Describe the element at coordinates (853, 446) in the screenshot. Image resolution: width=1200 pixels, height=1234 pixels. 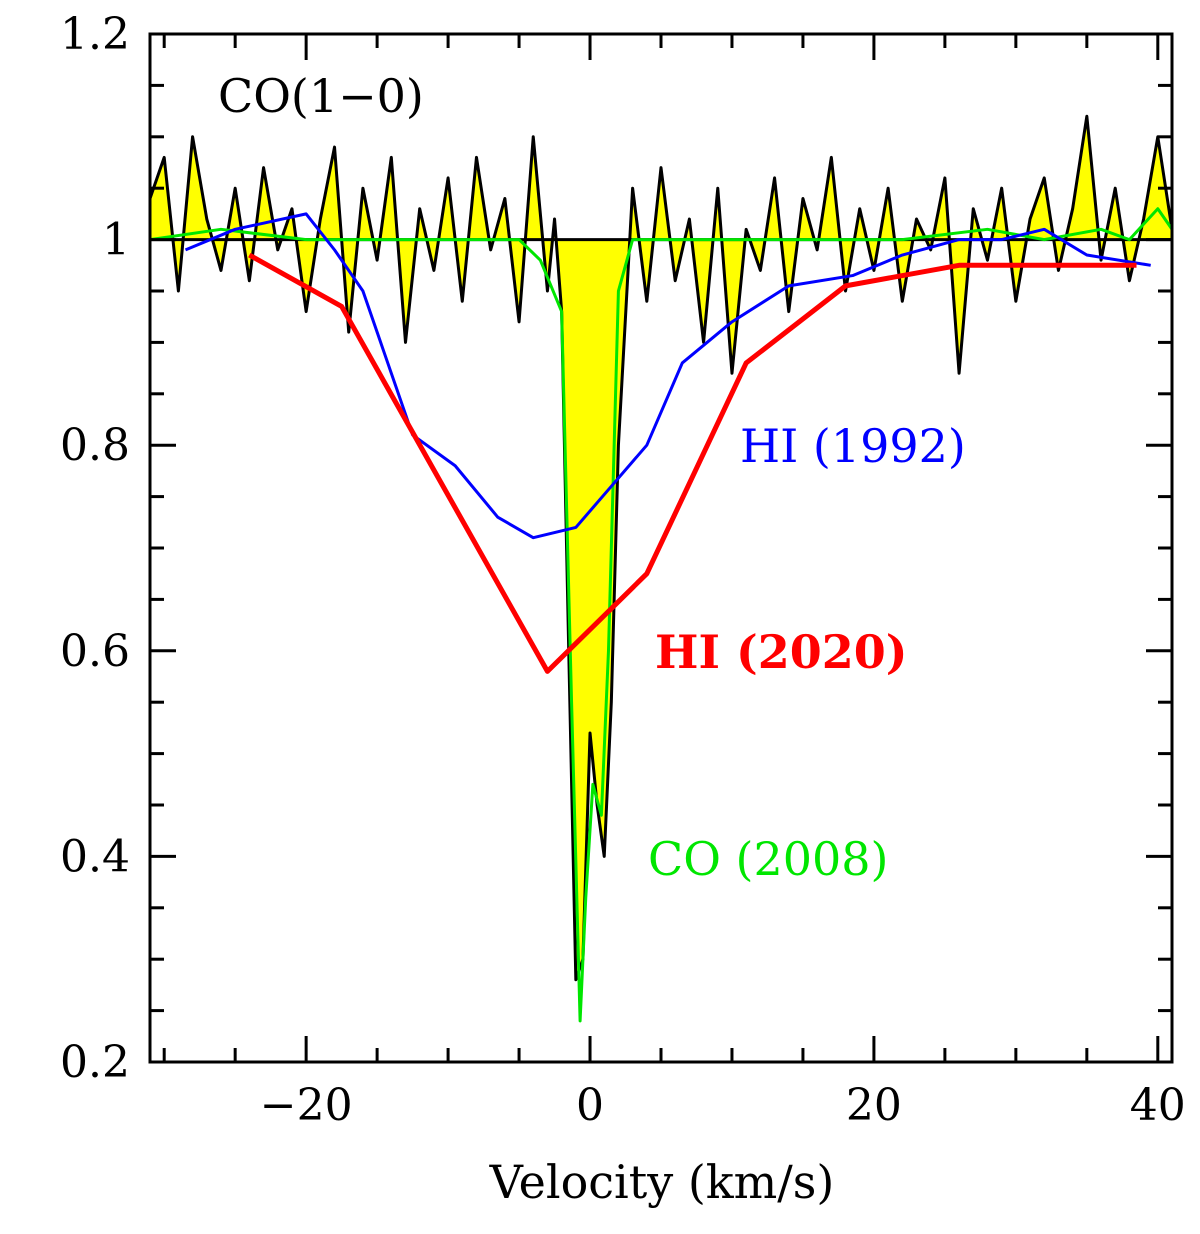
I see `label-hi-1992: HI (1992)` at that location.